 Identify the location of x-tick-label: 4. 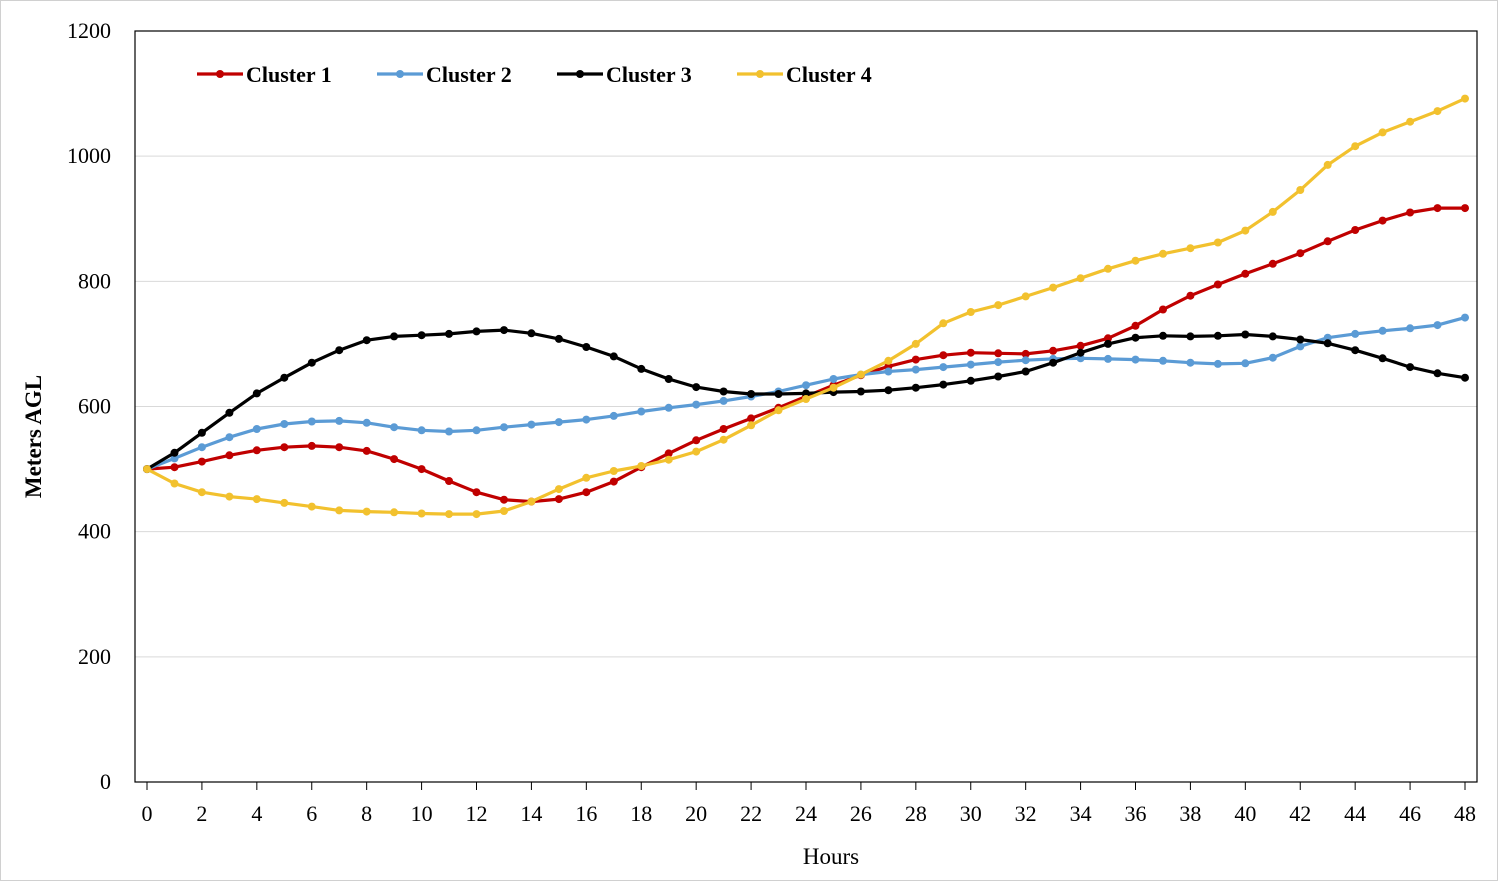
(256, 813).